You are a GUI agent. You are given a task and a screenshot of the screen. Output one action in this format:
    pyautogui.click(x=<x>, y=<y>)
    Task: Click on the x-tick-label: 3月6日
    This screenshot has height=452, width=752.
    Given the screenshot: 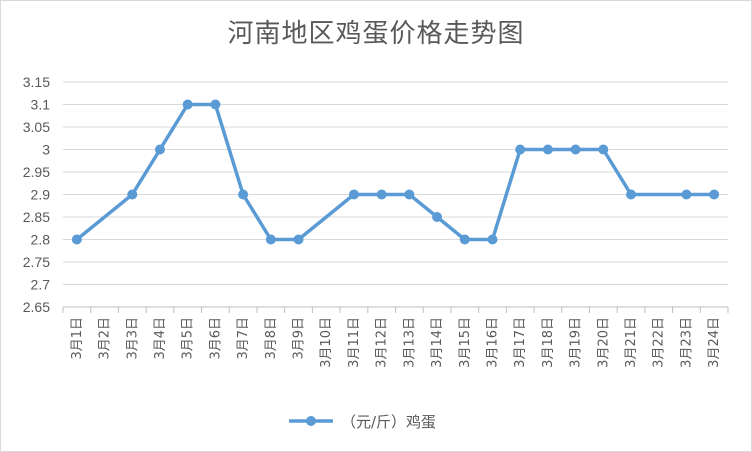 What is the action you would take?
    pyautogui.click(x=215, y=338)
    